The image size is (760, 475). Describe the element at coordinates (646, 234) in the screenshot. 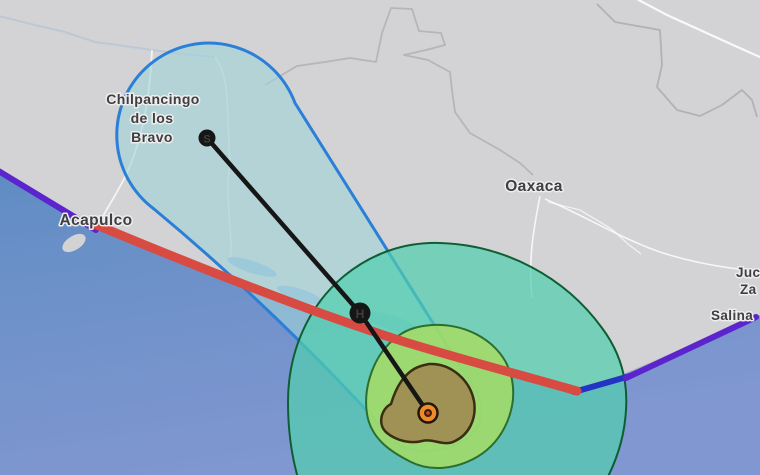

I see `road-oaxaca-juchitan` at that location.